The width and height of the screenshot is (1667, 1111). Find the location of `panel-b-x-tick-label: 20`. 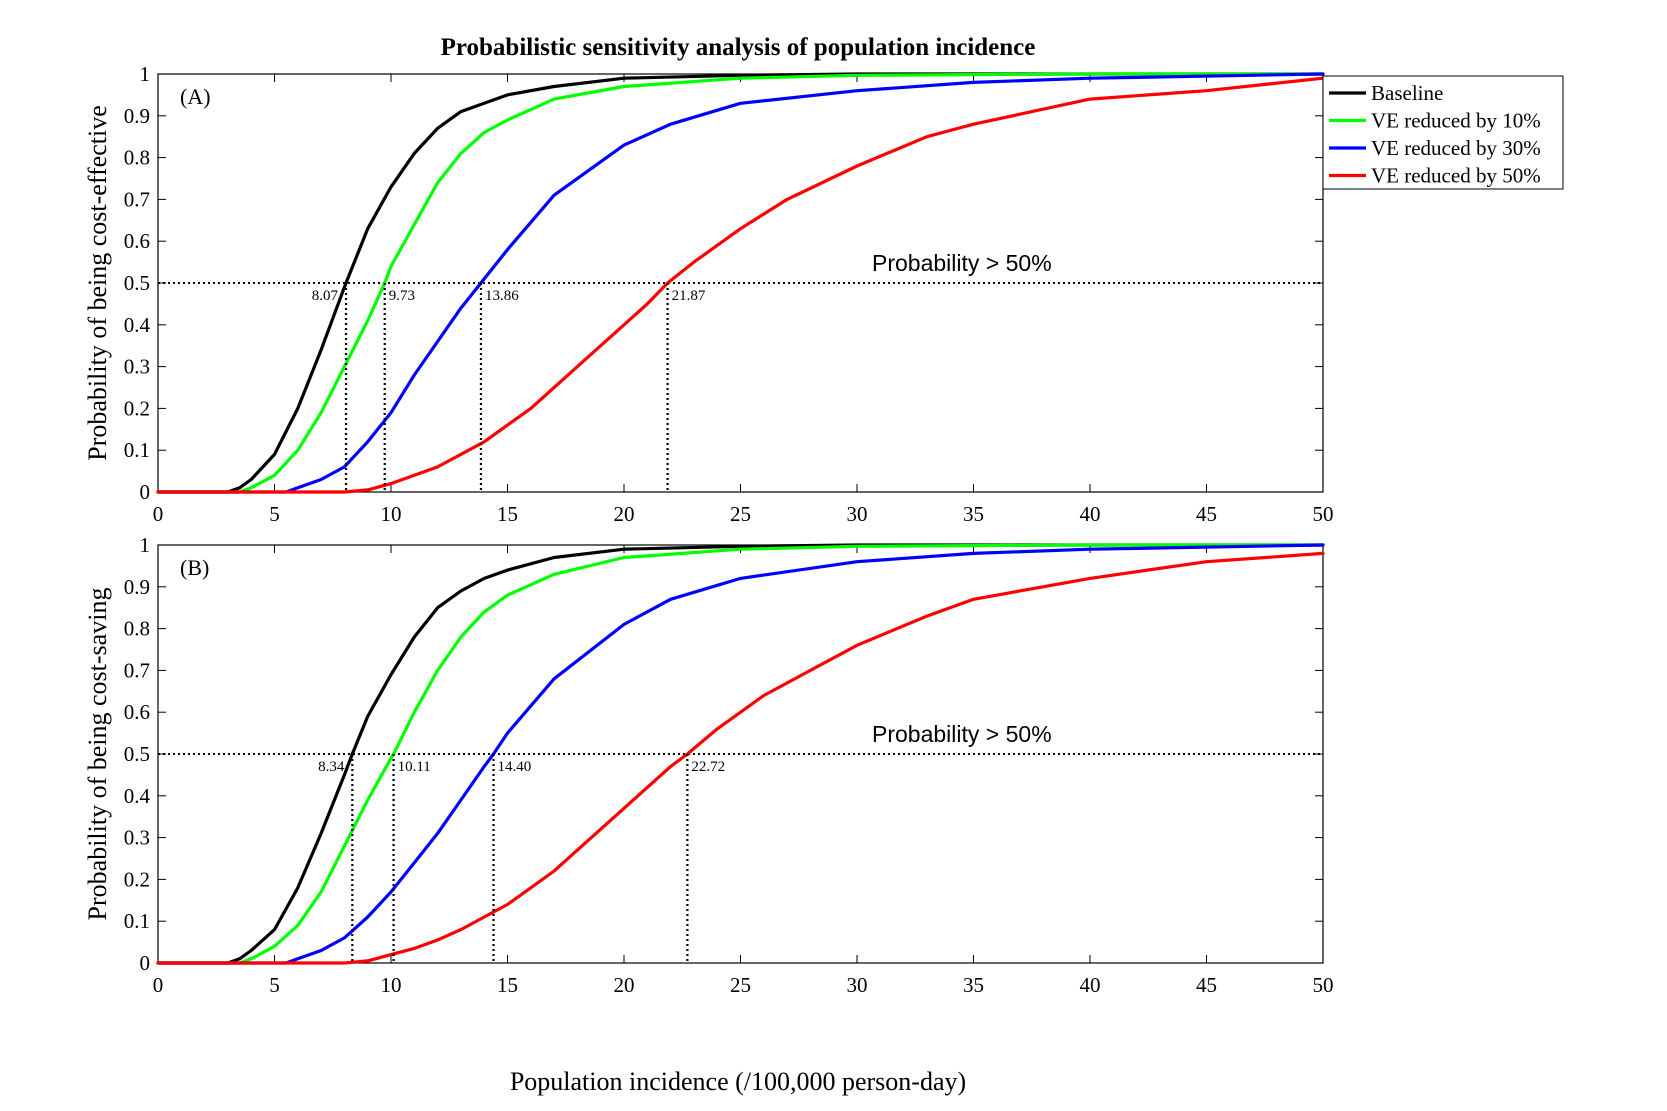

panel-b-x-tick-label: 20 is located at coordinates (624, 985).